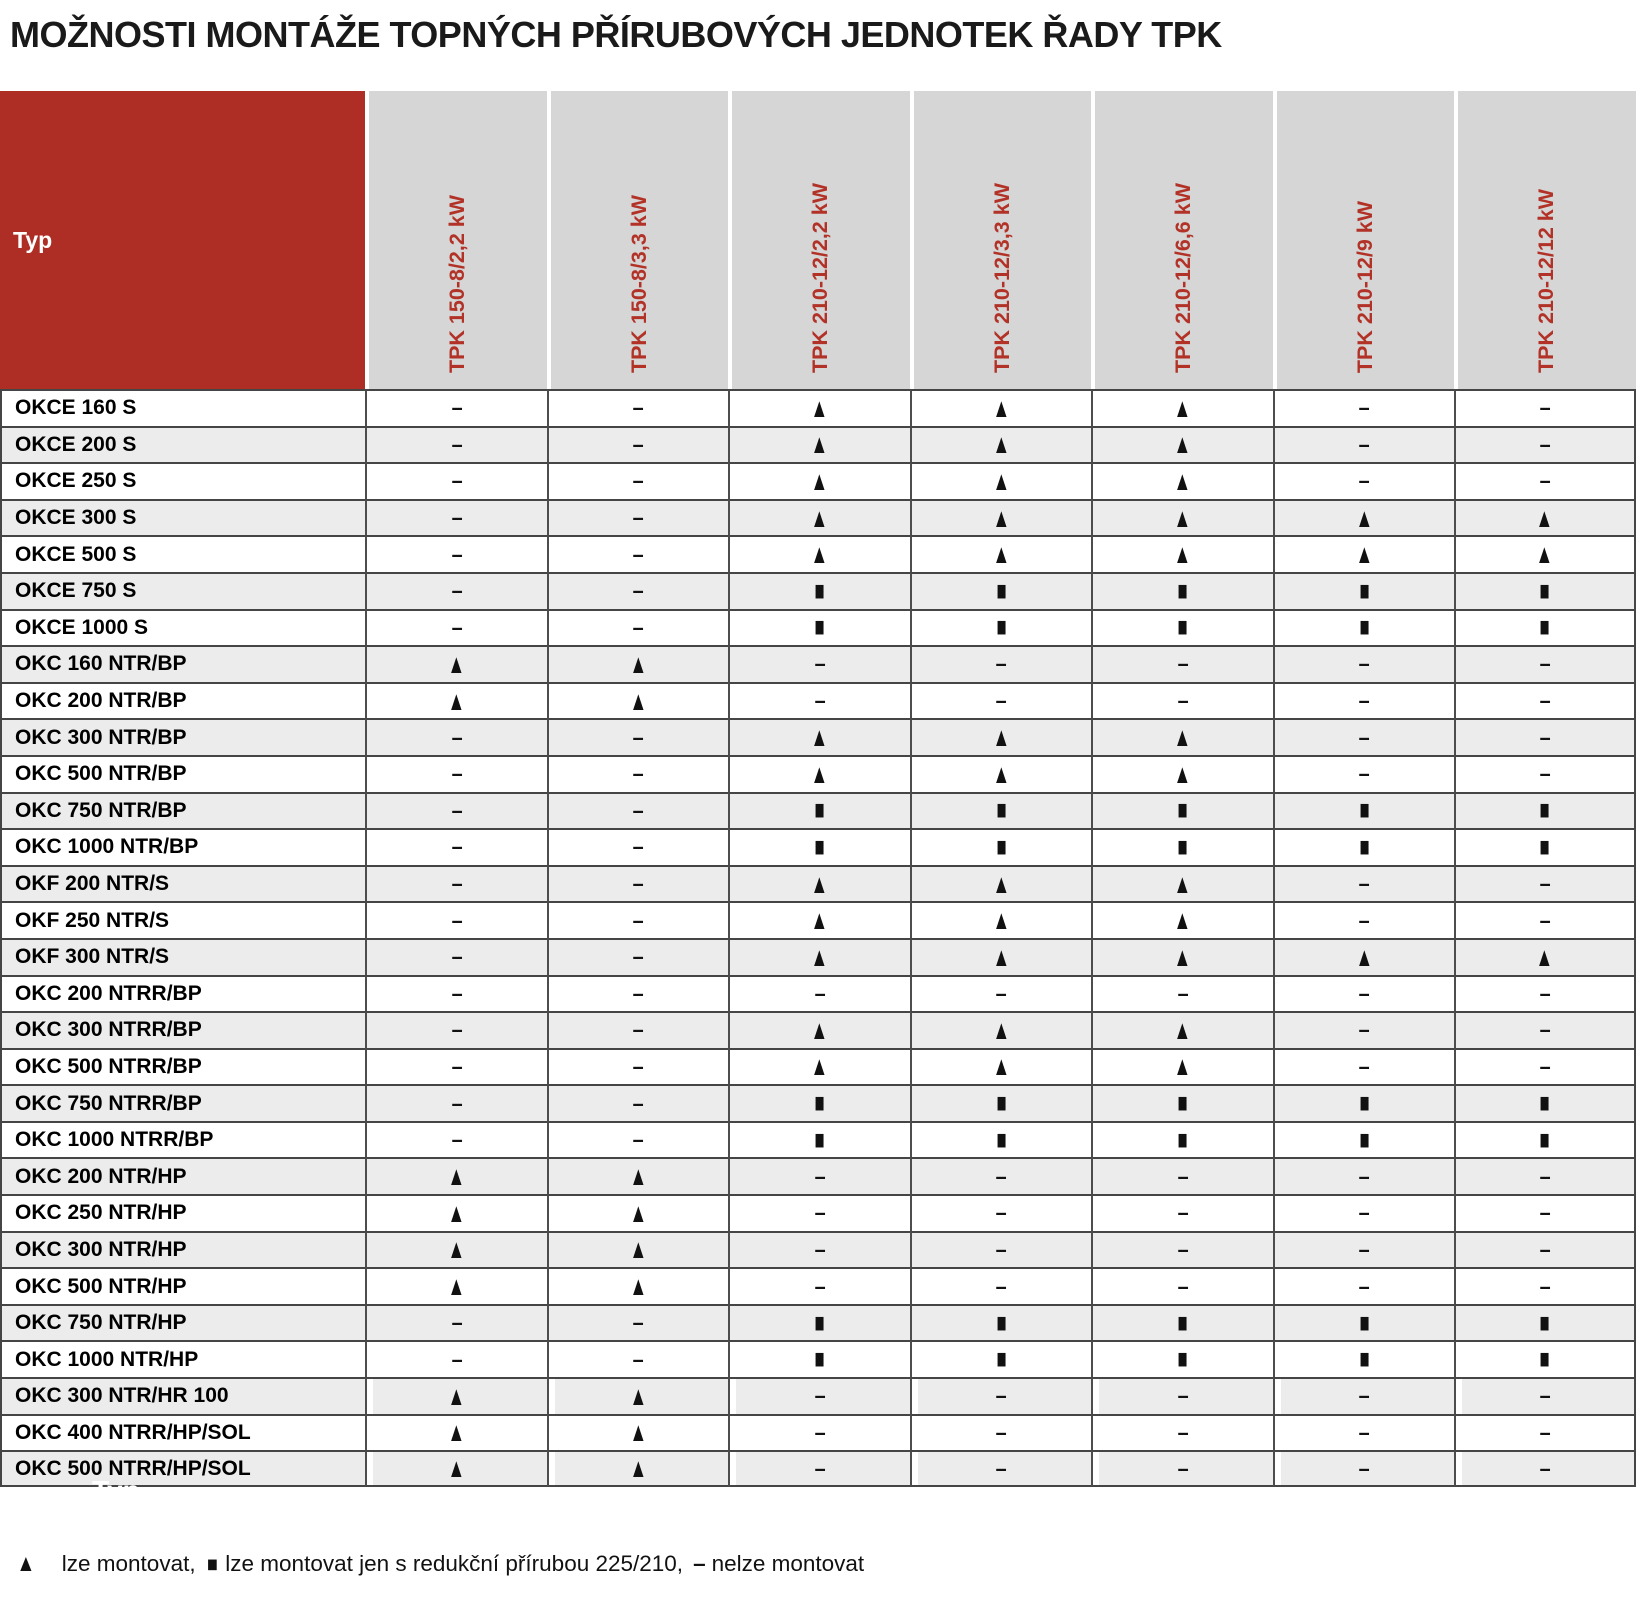 Image resolution: width=1648 pixels, height=1606 pixels. Describe the element at coordinates (212, 1564) in the screenshot. I see `legend-square-icon: ■` at that location.